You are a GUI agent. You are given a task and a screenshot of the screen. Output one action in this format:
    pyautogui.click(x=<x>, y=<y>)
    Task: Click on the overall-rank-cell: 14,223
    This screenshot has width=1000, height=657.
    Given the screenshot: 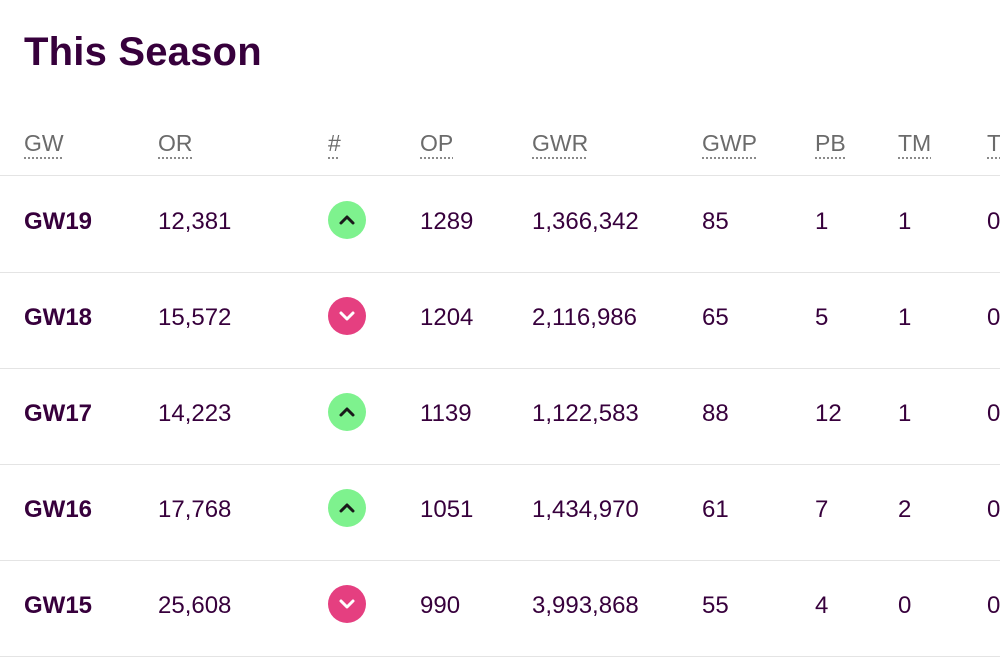 What is the action you would take?
    pyautogui.click(x=195, y=413)
    